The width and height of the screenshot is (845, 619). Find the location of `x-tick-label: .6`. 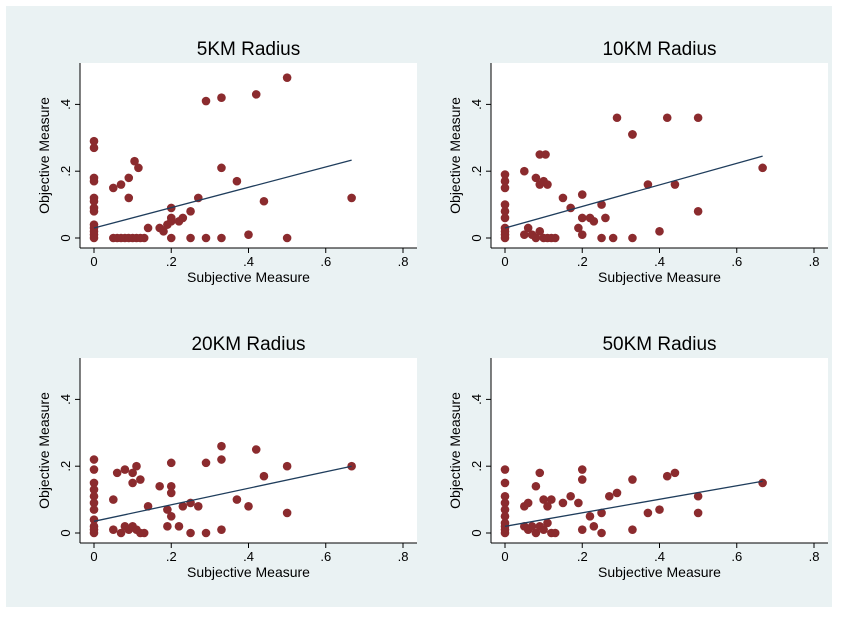

x-tick-label: .6 is located at coordinates (325, 556).